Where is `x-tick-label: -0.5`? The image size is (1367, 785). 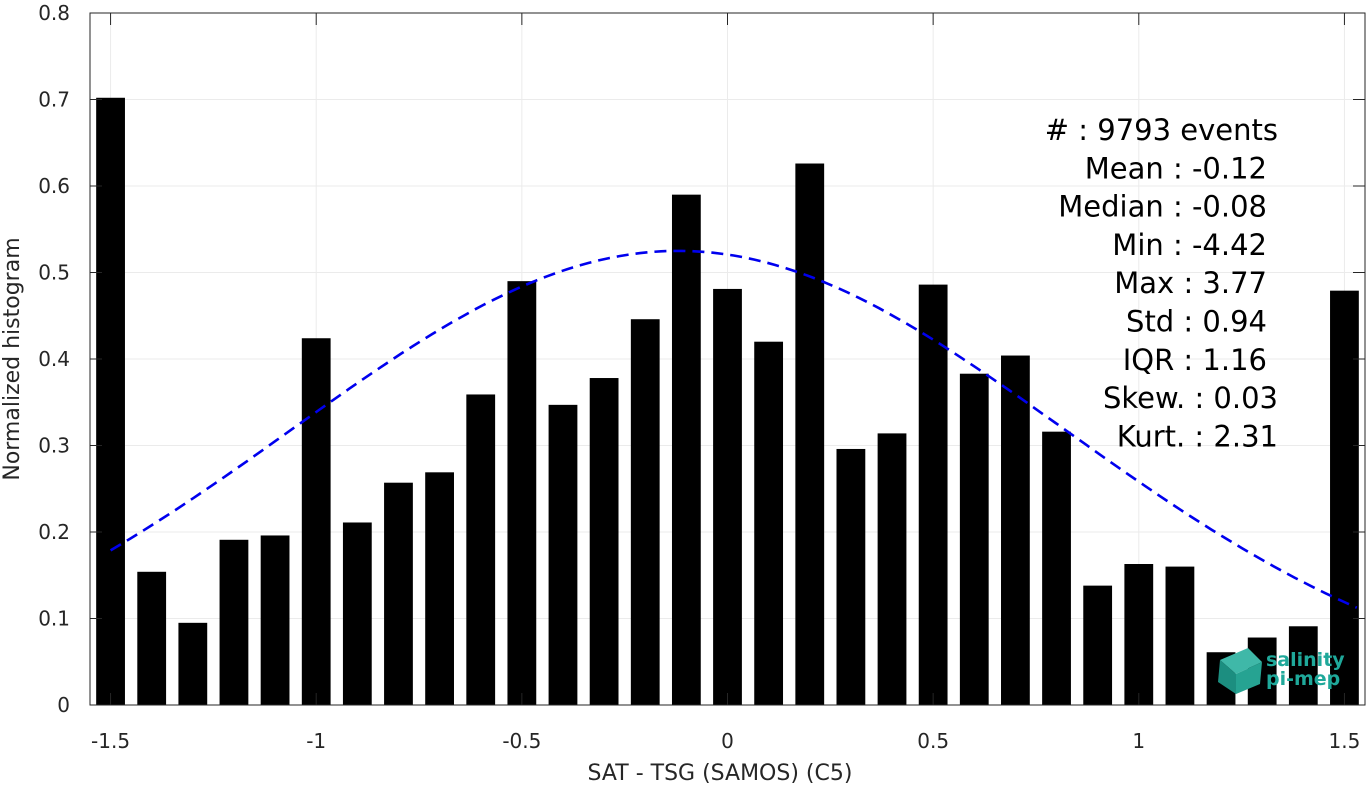
x-tick-label: -0.5 is located at coordinates (521, 741).